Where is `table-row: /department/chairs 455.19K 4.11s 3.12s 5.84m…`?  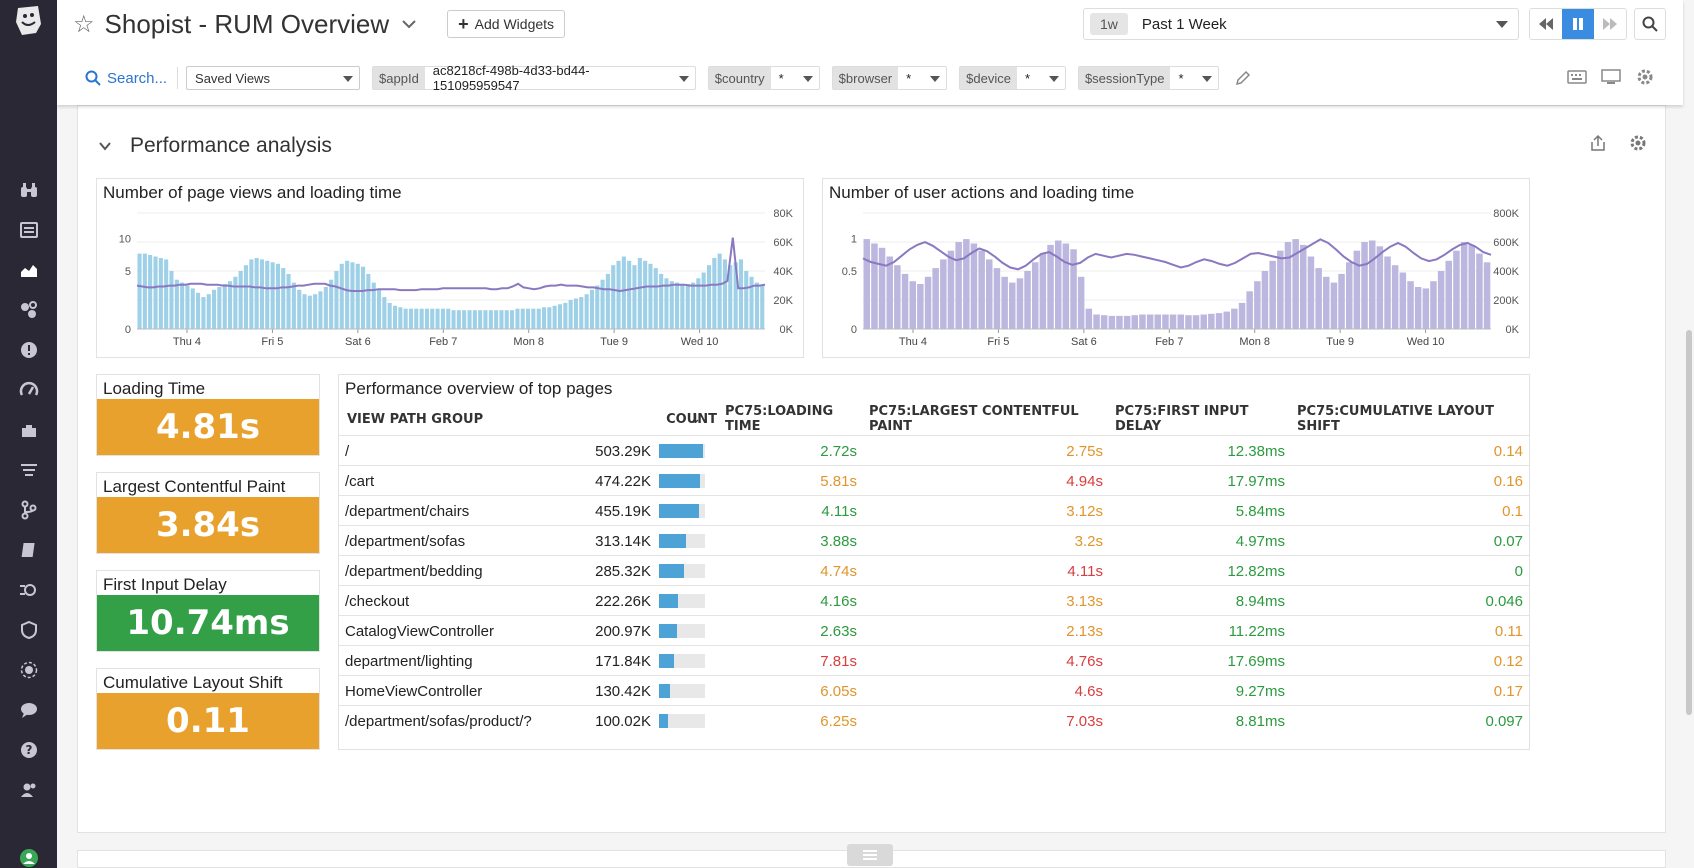
table-row: /department/chairs 455.19K 4.11s 3.12s 5.84m… is located at coordinates (934, 510).